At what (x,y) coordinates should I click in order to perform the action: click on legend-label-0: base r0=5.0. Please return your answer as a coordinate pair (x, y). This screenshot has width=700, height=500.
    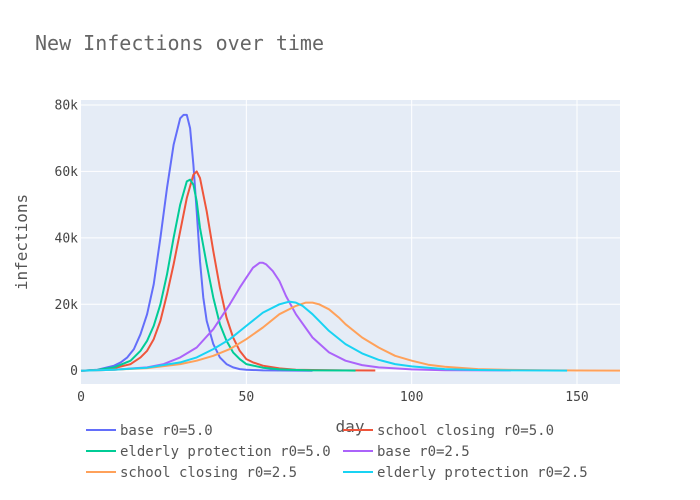
    Looking at the image, I should click on (166, 431).